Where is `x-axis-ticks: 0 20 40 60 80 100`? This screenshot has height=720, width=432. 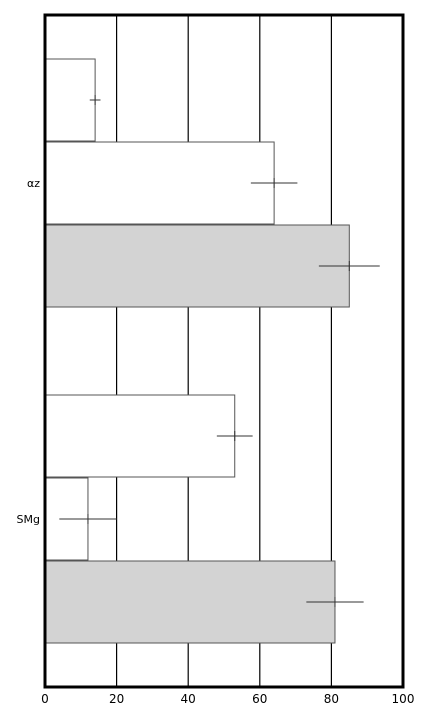
x-axis-ticks: 0 20 40 60 80 100 is located at coordinates (227, 699).